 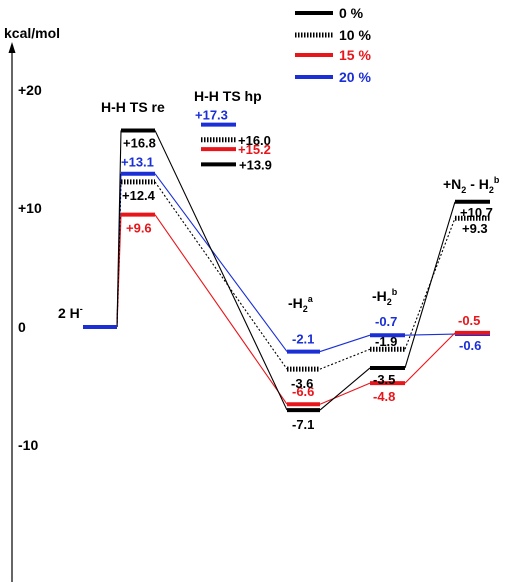 I want to click on connector-20-h2a-h2b, so click(x=345, y=343).